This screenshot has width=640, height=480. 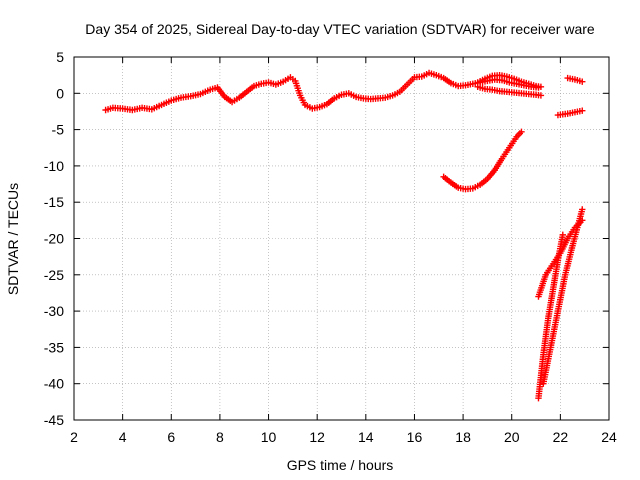 I want to click on y-tick-label: -30, so click(x=54, y=311).